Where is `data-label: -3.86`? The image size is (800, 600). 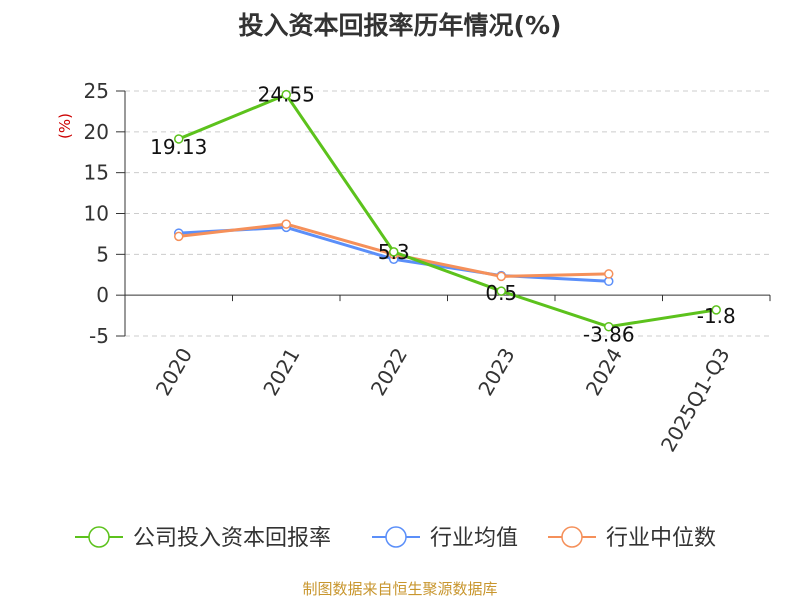
data-label: -3.86 is located at coordinates (609, 335).